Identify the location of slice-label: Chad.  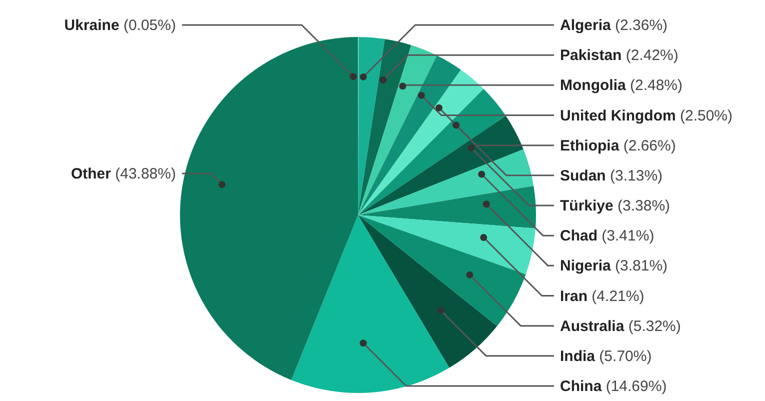
(579, 236).